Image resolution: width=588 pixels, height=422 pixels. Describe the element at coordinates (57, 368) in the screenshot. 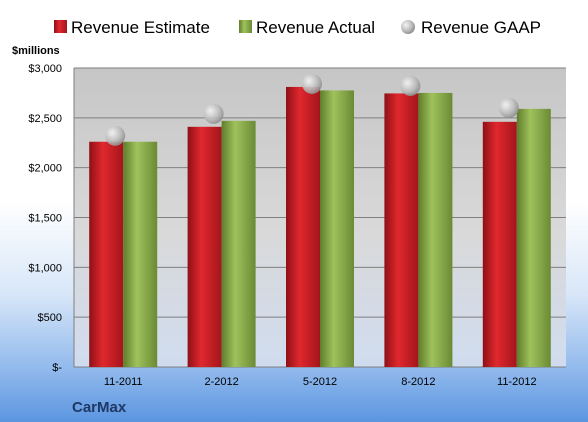

I see `y-tick-label: $-` at that location.